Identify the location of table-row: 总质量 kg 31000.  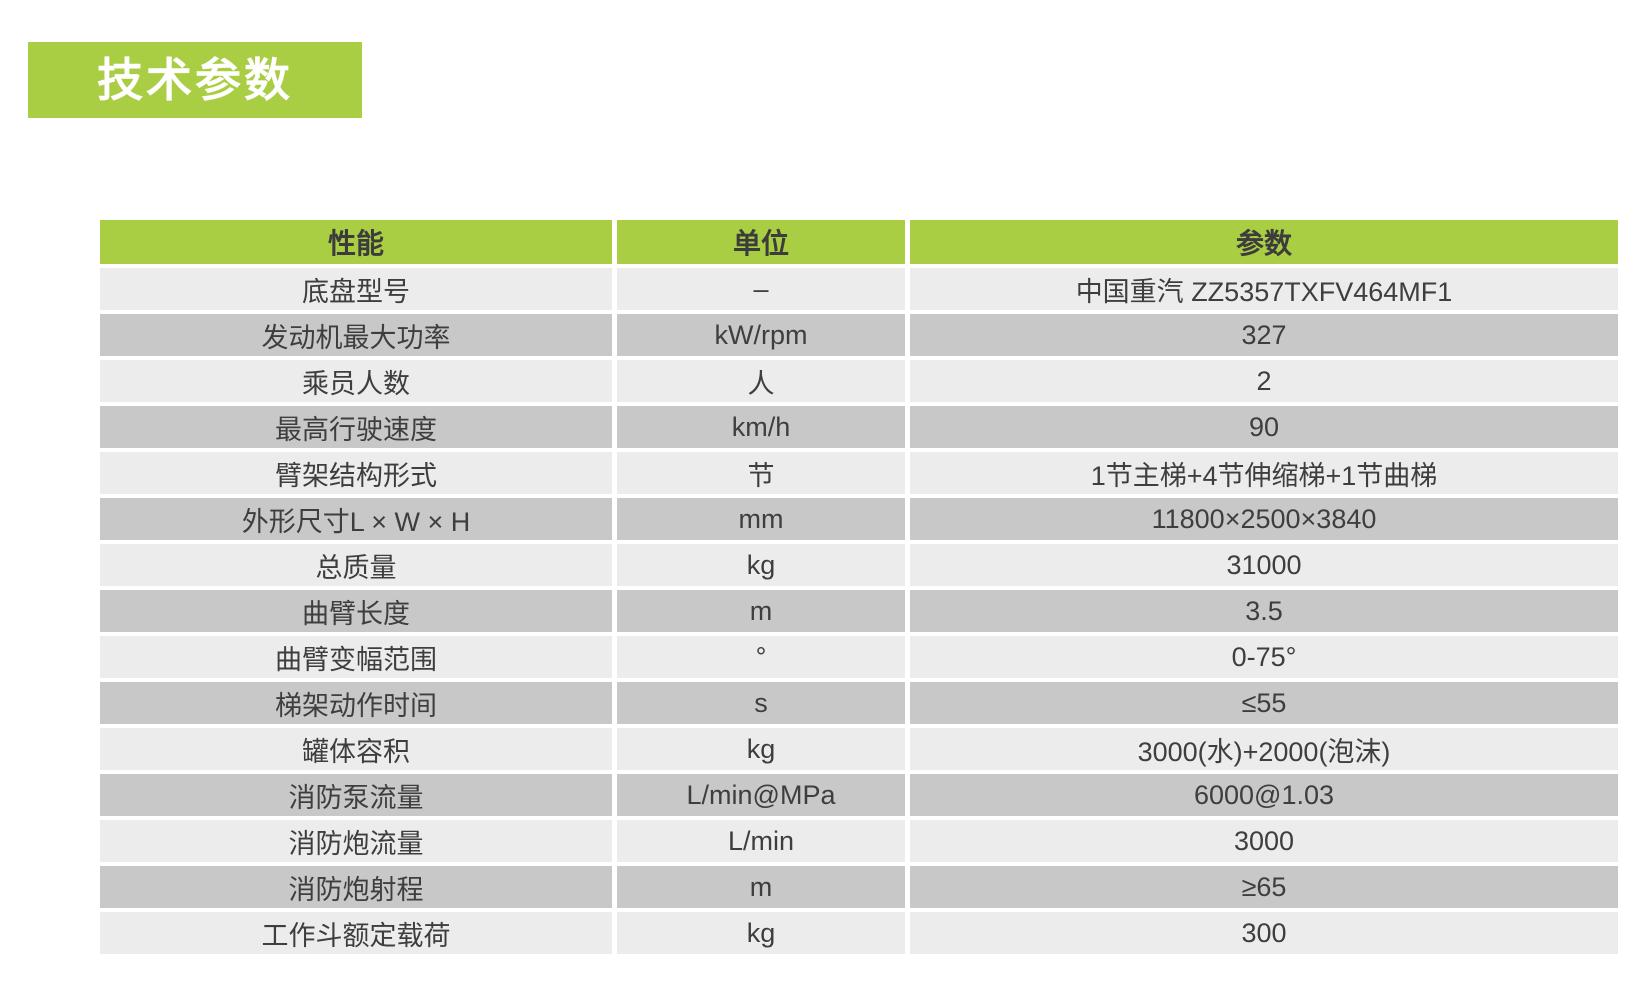
(859, 566).